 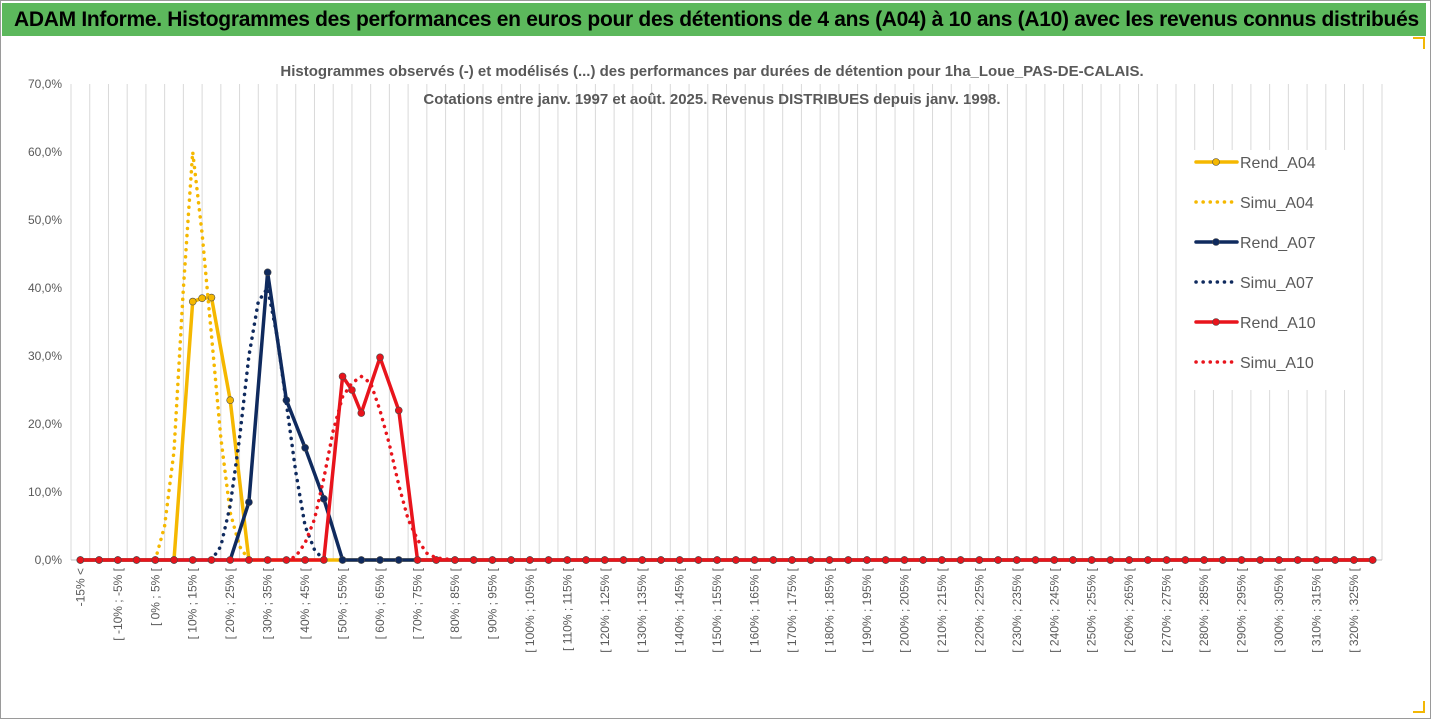 What do you see at coordinates (45, 322) in the screenshot?
I see `y-axis: 0,0% 10,0% 20,0% 30,0% 40,0% 50,0% 60,0% 70,0%` at bounding box center [45, 322].